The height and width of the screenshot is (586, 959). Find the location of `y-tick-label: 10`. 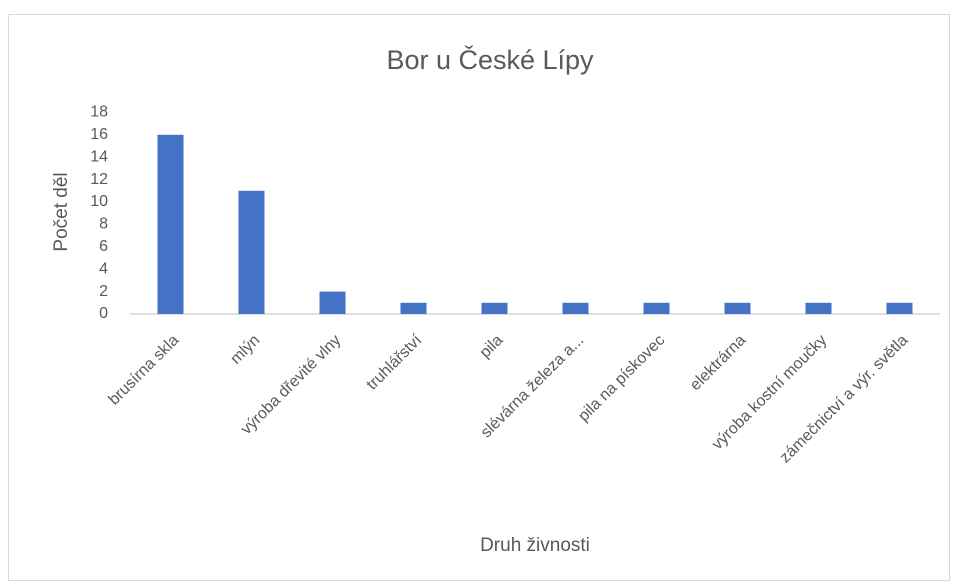

y-tick-label: 10 is located at coordinates (99, 201).